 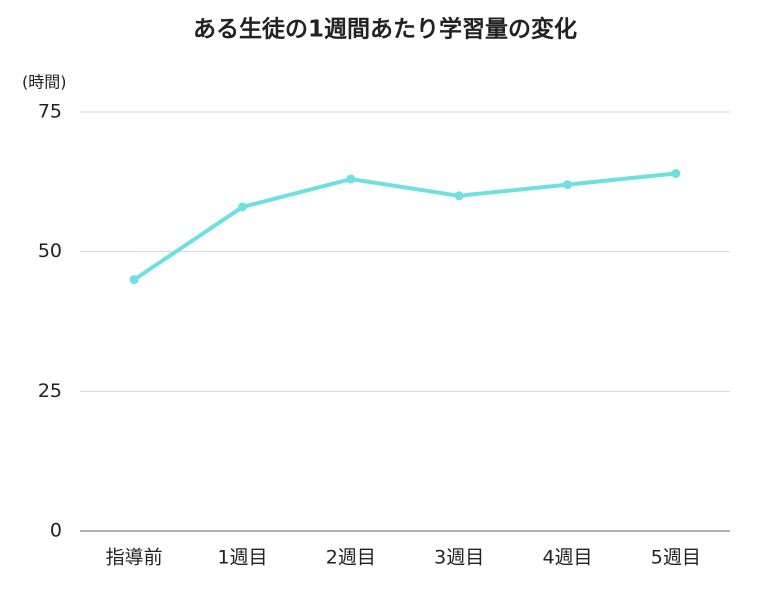 I want to click on y-tick-label: 0, so click(x=56, y=531).